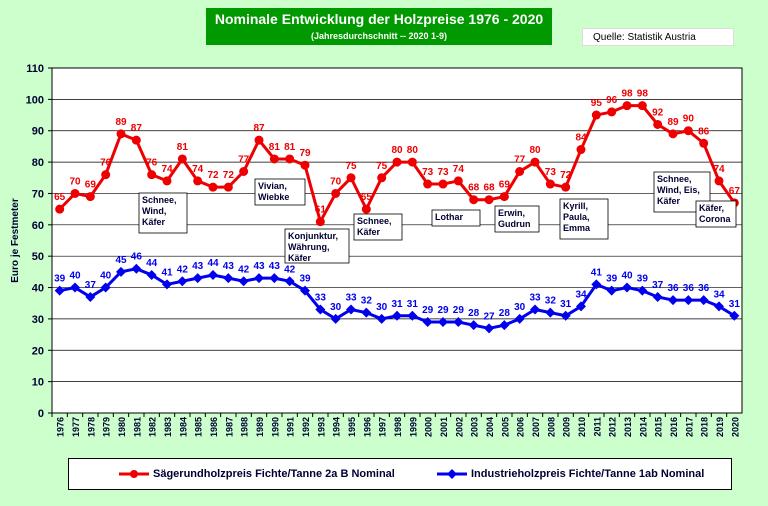 The width and height of the screenshot is (768, 506). Describe the element at coordinates (163, 213) in the screenshot. I see `annotation: Schnee,Wind,Käfer` at that location.